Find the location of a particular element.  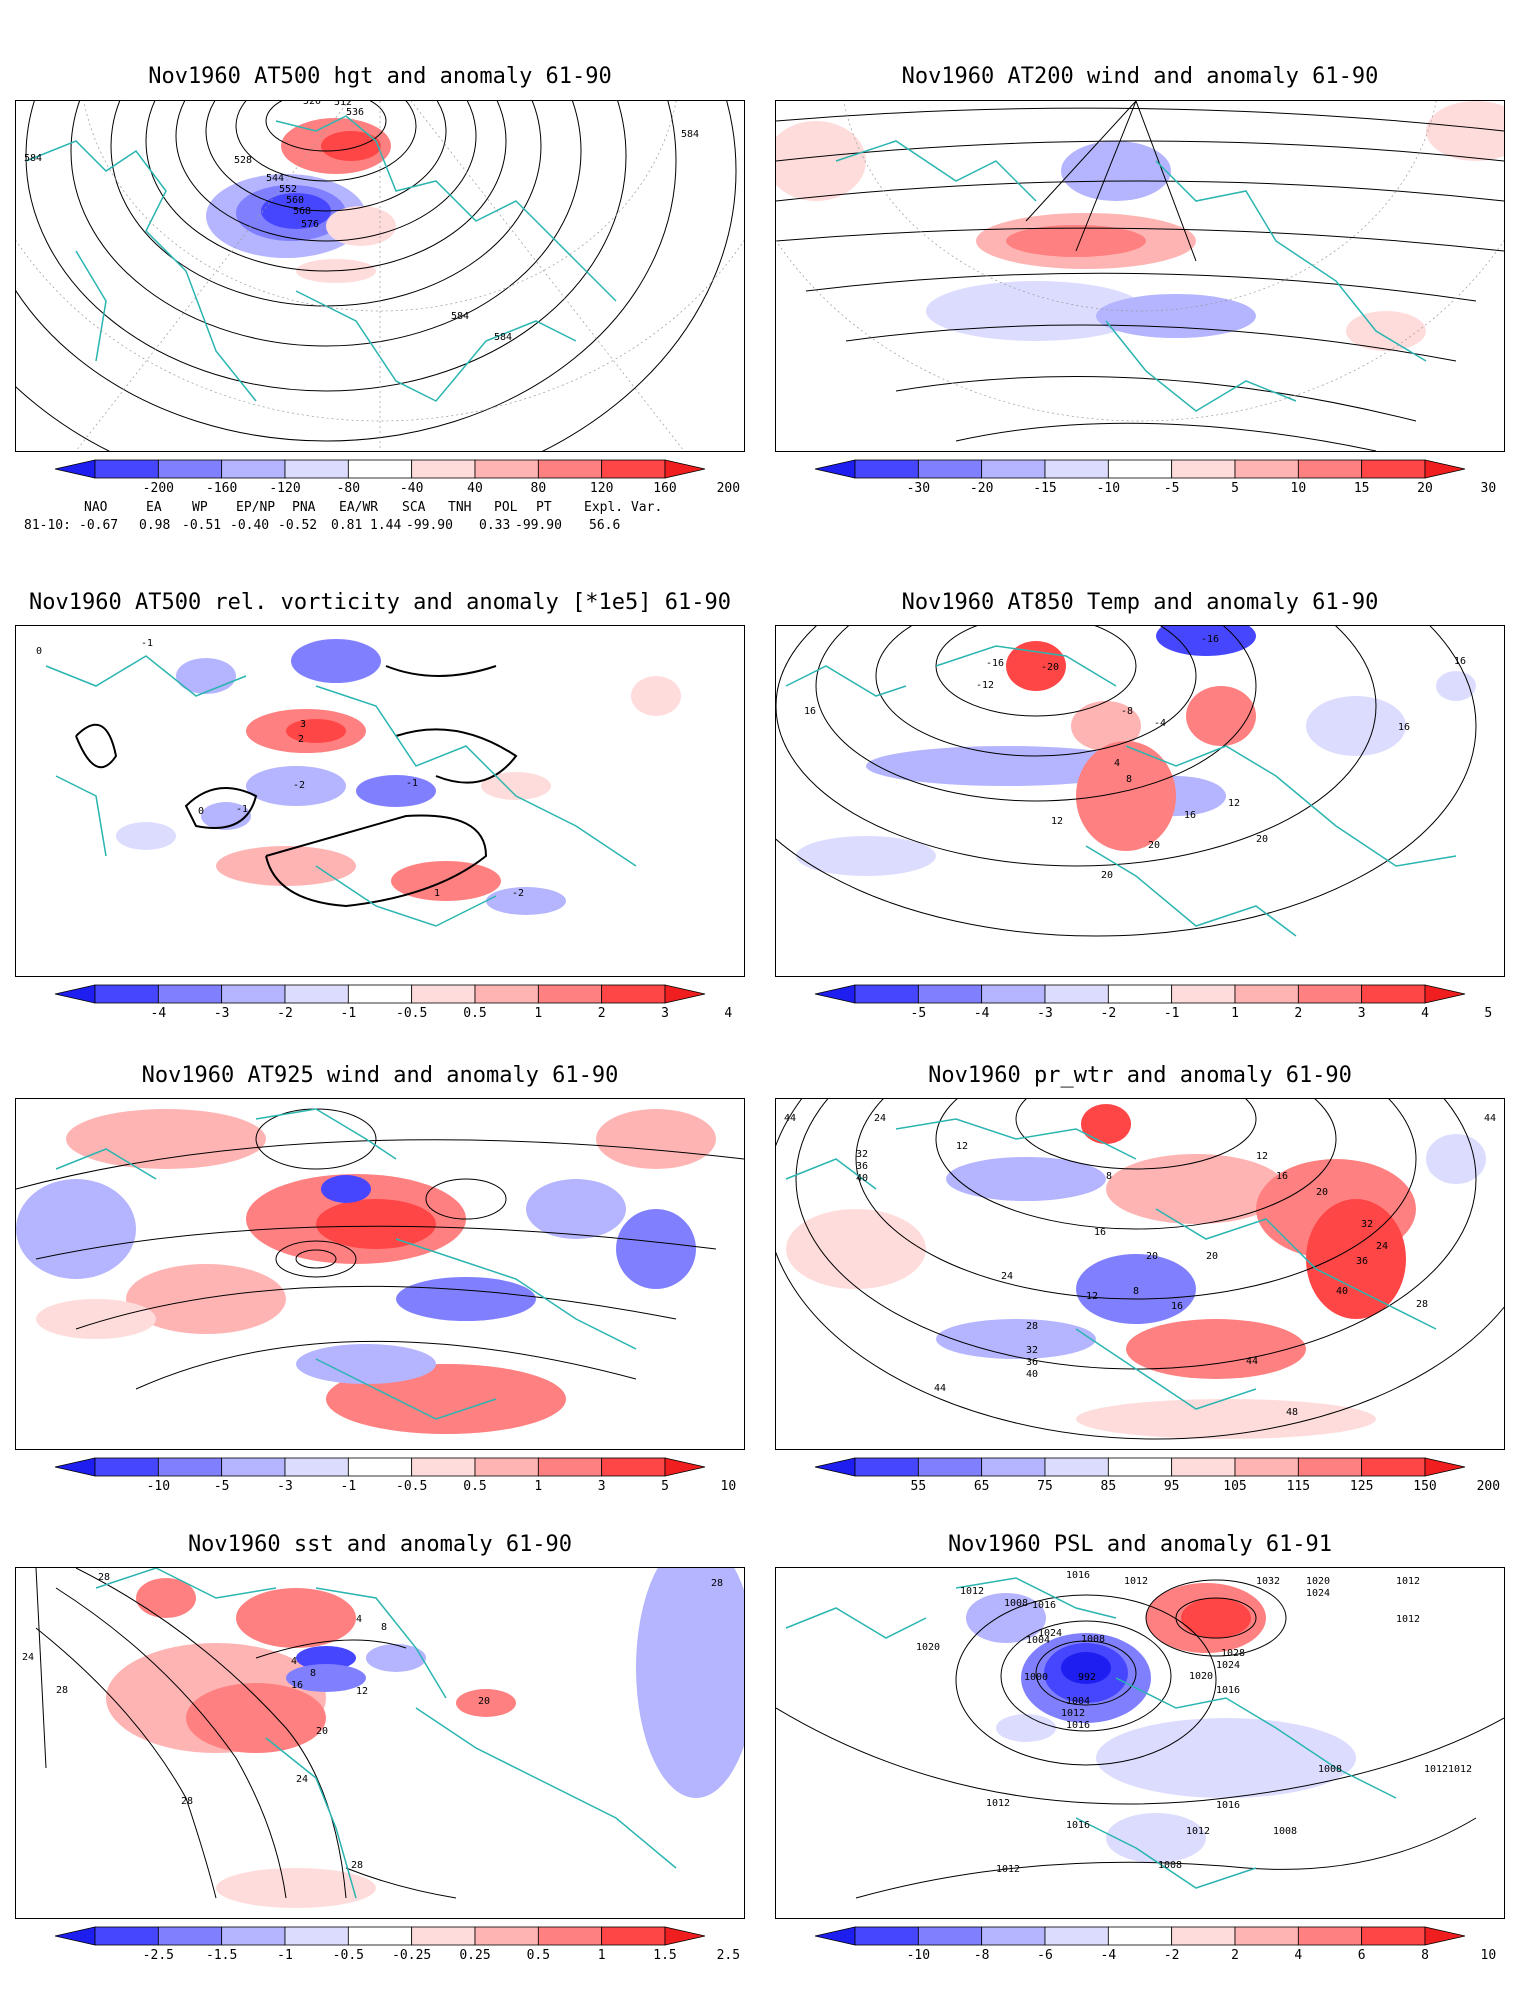

svg-text: 24 is located at coordinates (28, 1657).